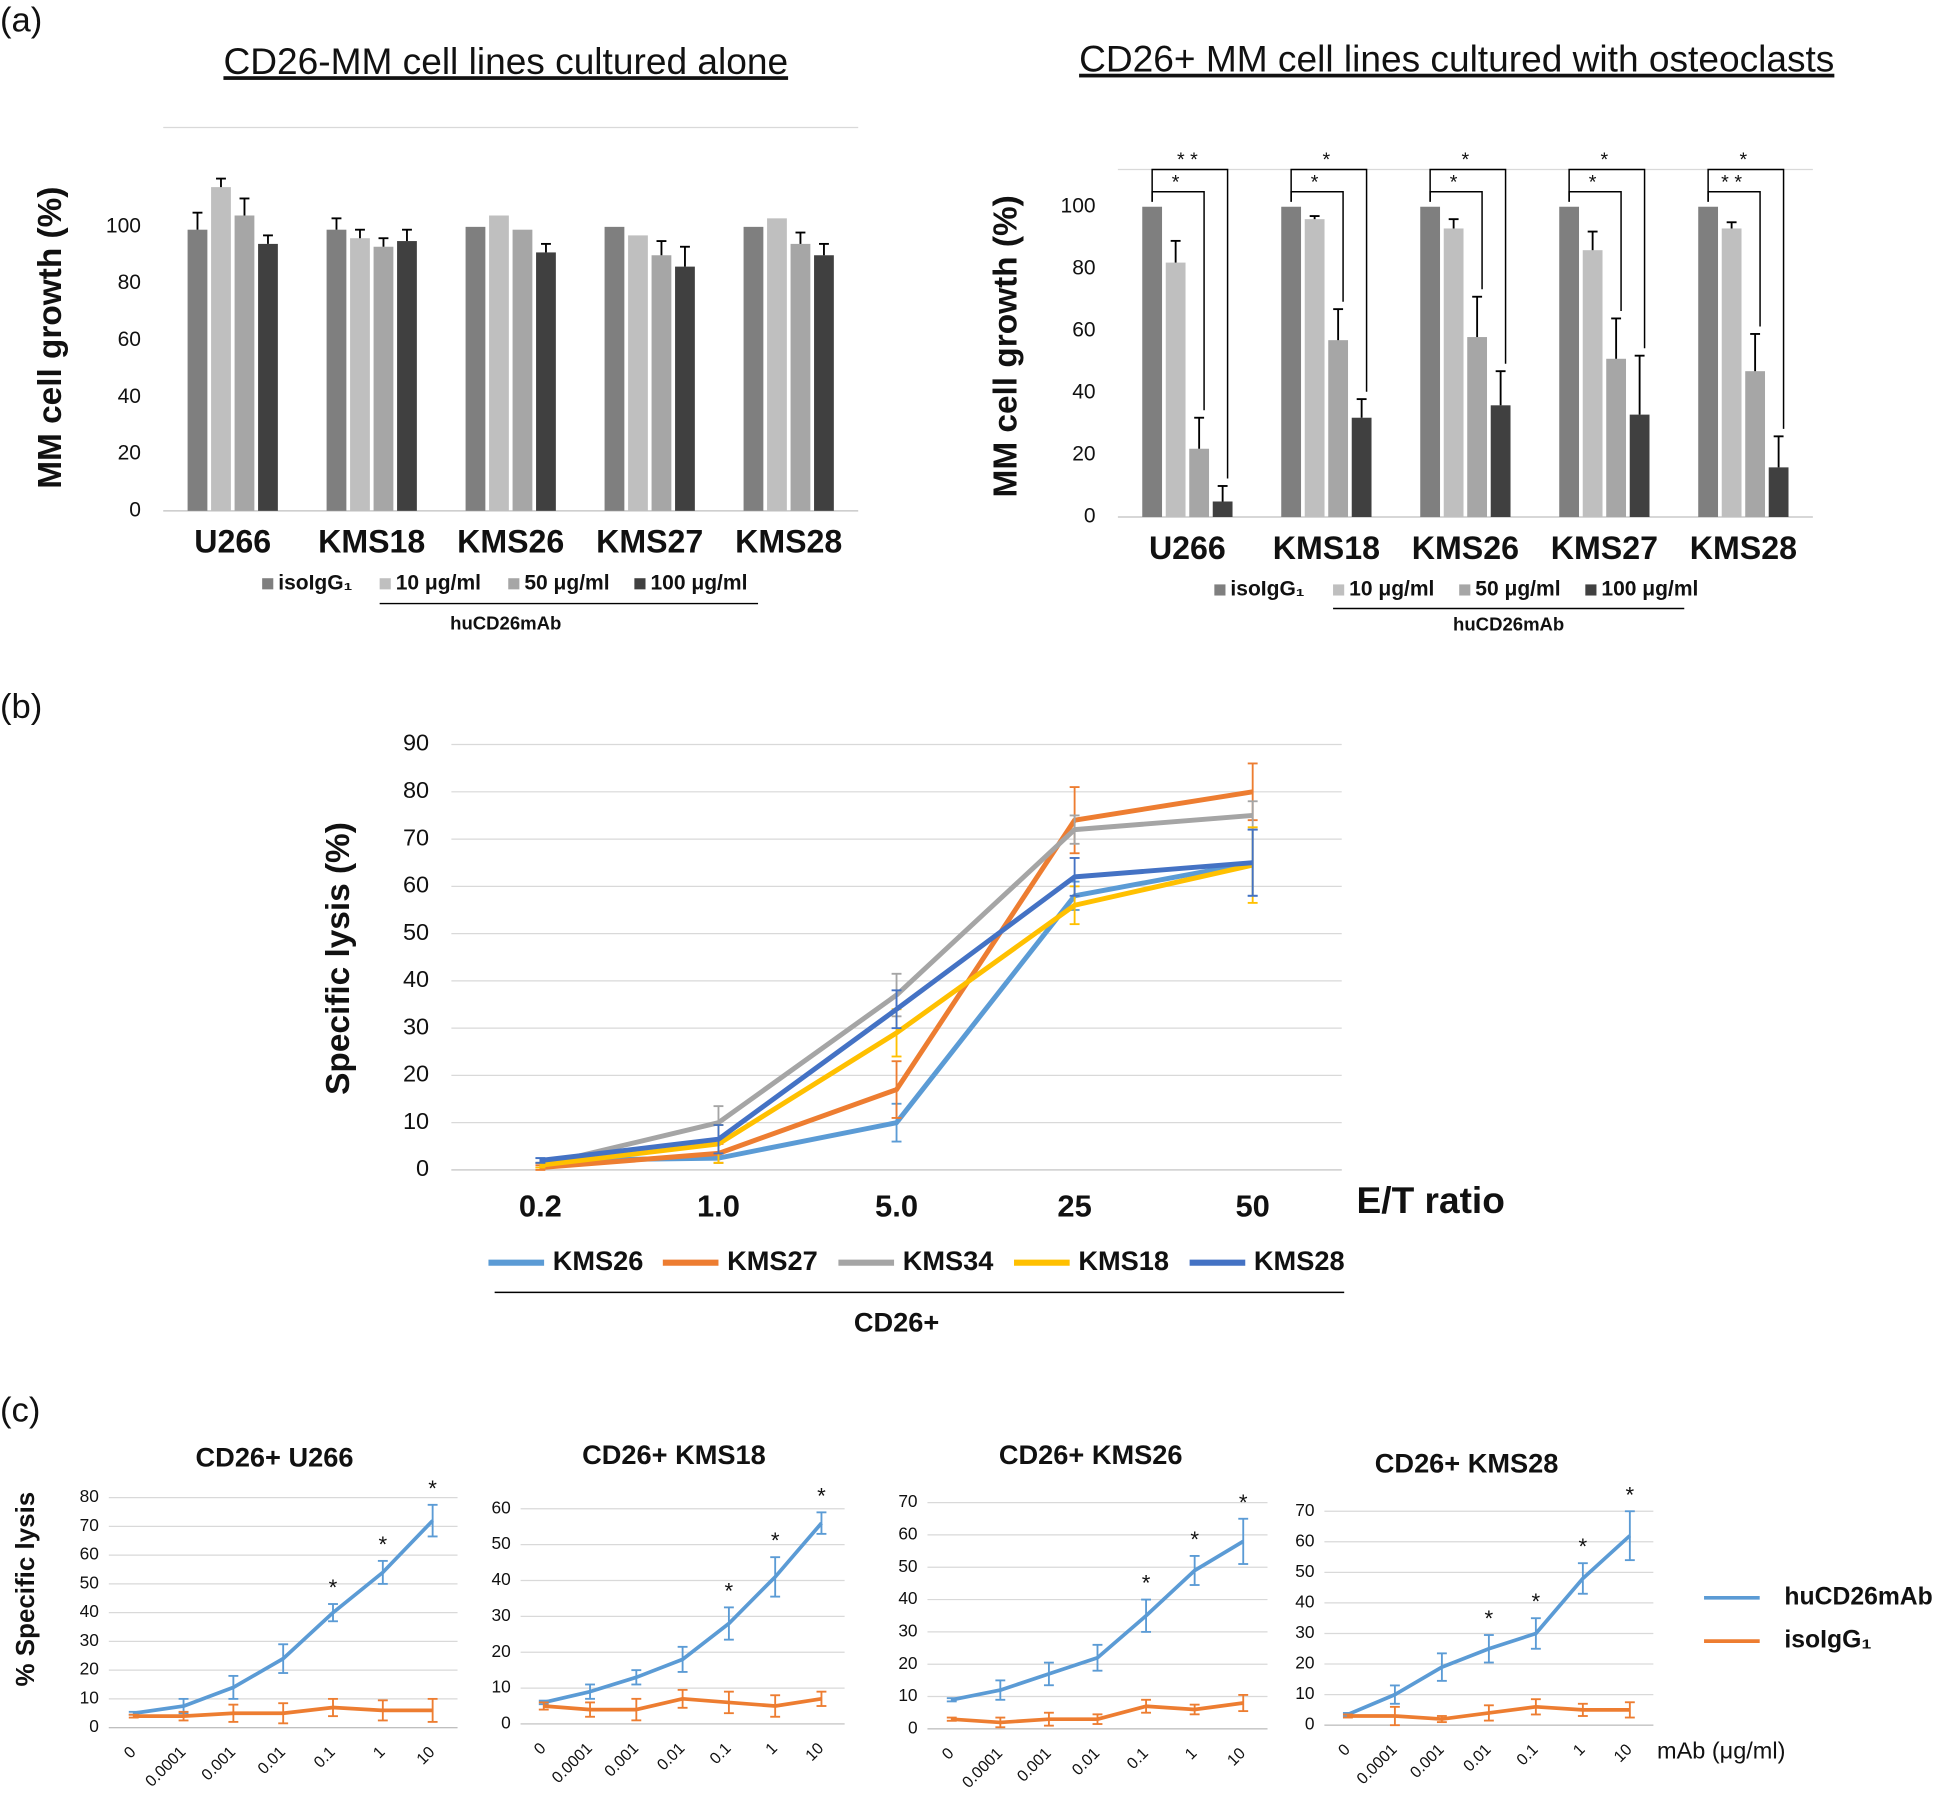 The image size is (1939, 1797). I want to click on legend-label: KMS34, so click(948, 1260).